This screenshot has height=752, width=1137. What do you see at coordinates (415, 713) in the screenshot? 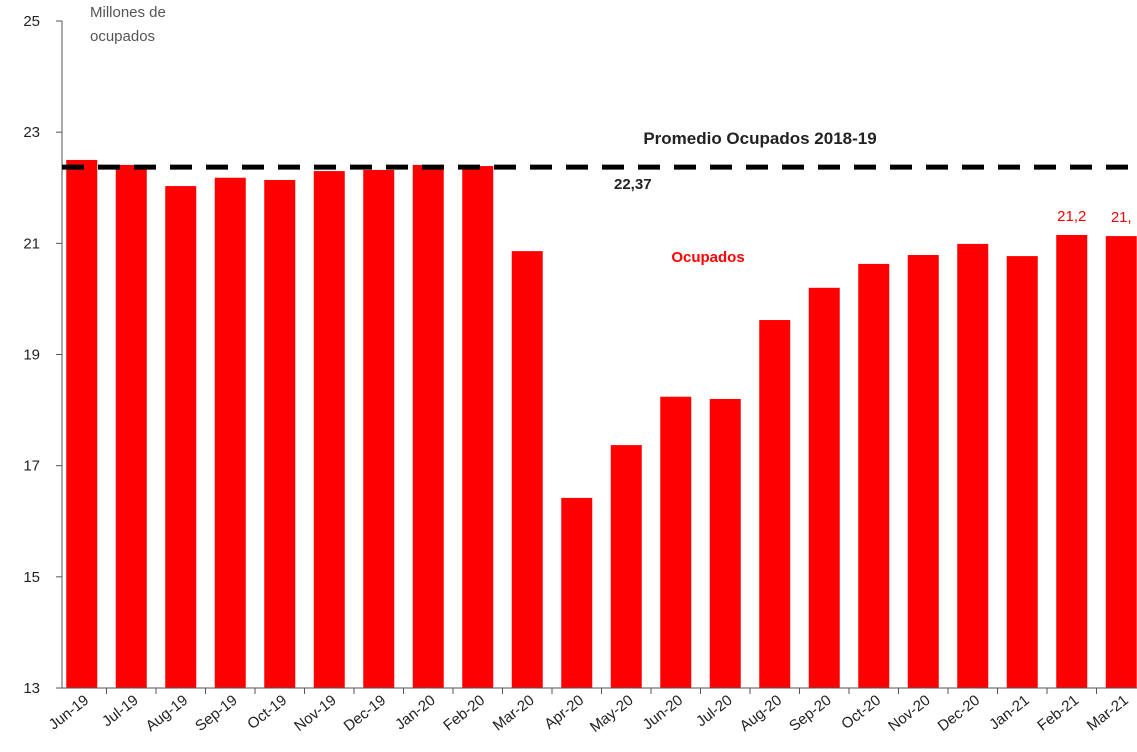
I see `x-tick-label: Jan-20` at bounding box center [415, 713].